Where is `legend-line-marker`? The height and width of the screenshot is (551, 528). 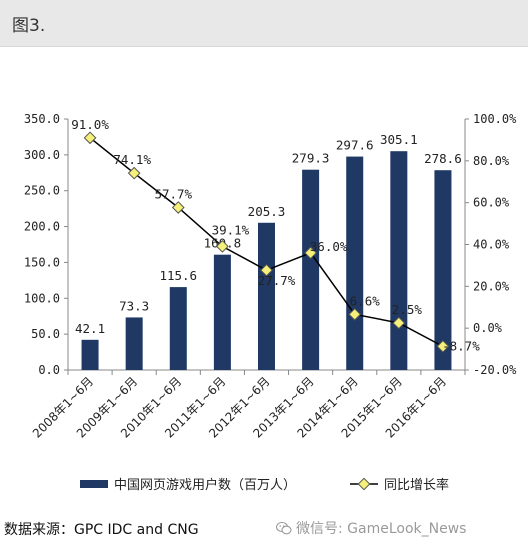
legend-line-marker is located at coordinates (364, 484).